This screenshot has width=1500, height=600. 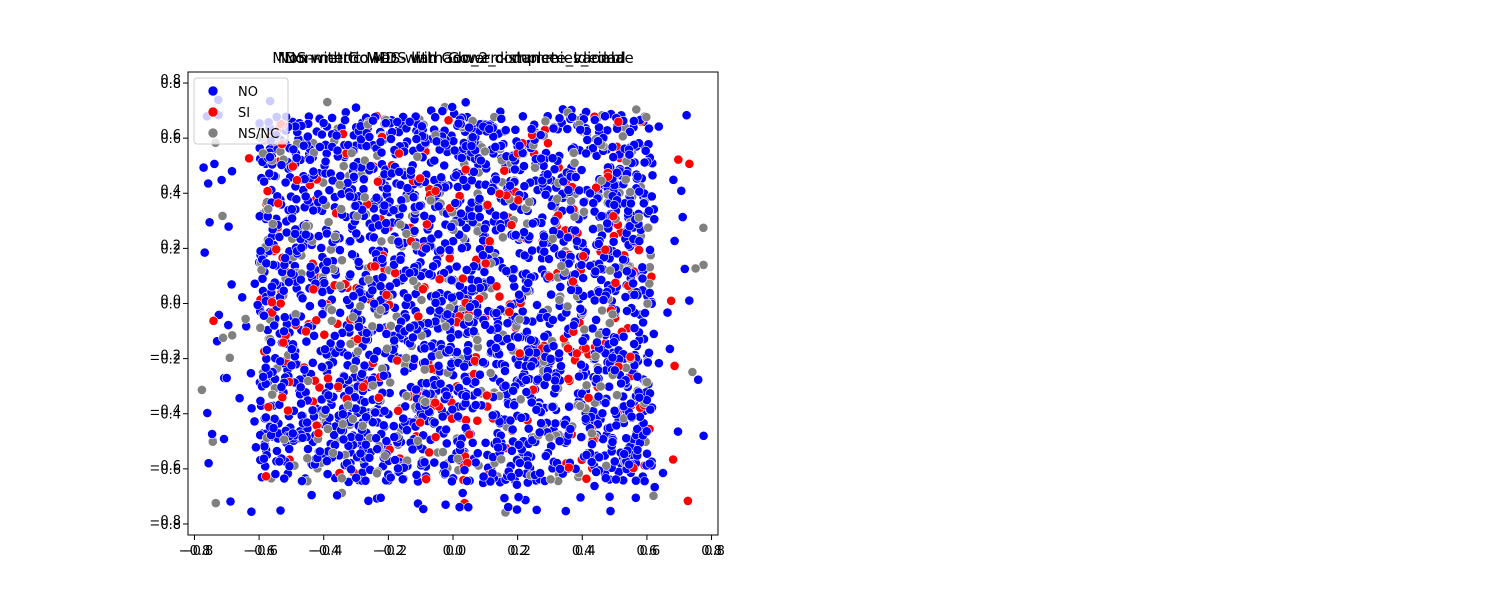 What do you see at coordinates (517, 551) in the screenshot?
I see `x-tick-label: 0.2` at bounding box center [517, 551].